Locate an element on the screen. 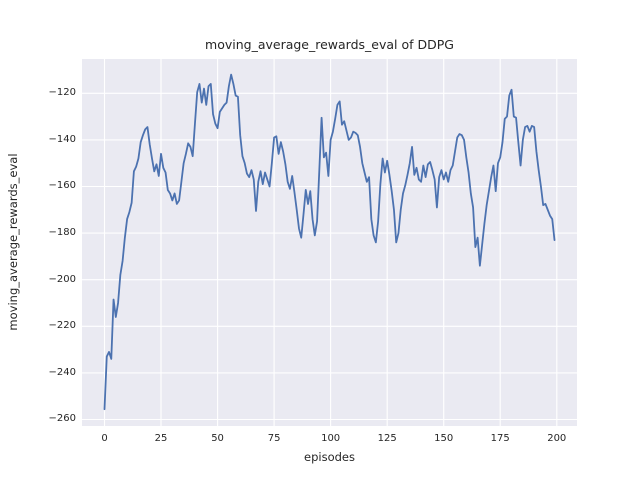 The width and height of the screenshot is (640, 480). y-tick-label: −120 is located at coordinates (62, 93).